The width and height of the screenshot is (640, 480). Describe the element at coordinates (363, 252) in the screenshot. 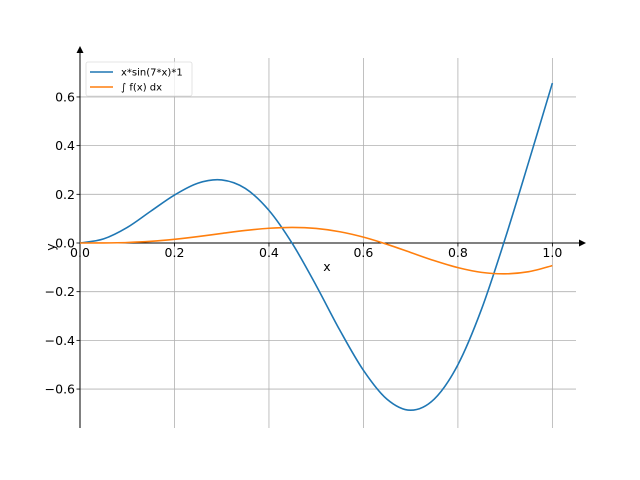

I see `x-tick-label-3: 0.6` at that location.